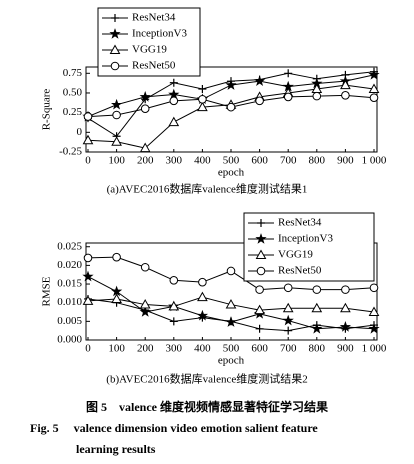  I want to click on legend-box, so click(309, 247).